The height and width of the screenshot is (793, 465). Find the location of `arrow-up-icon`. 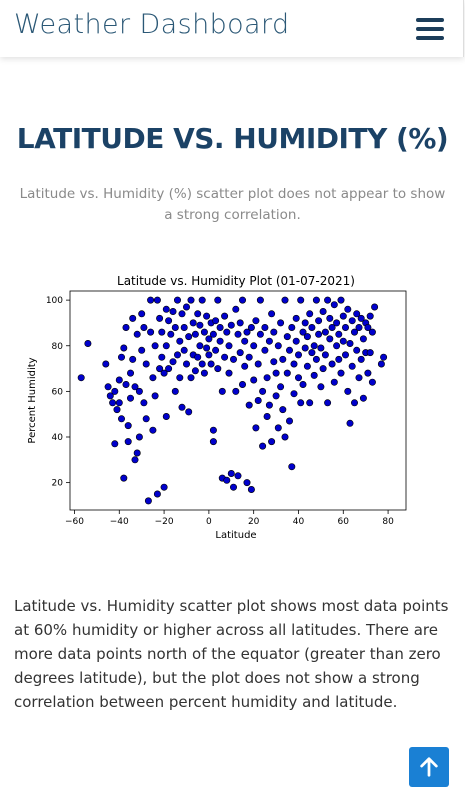

arrow-up-icon is located at coordinates (429, 767).